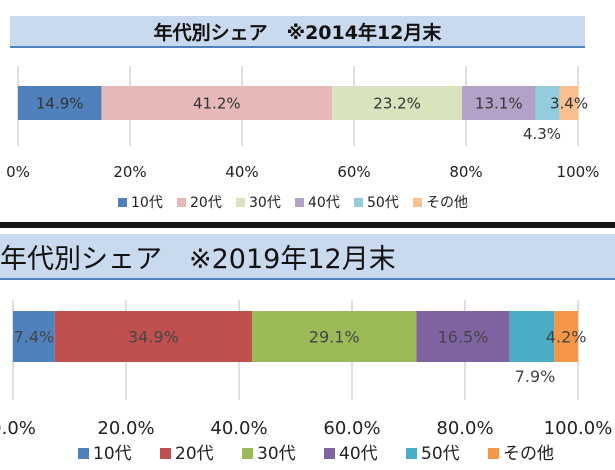 This screenshot has width=615, height=470. Describe the element at coordinates (465, 172) in the screenshot. I see `tick-label: 80%` at that location.